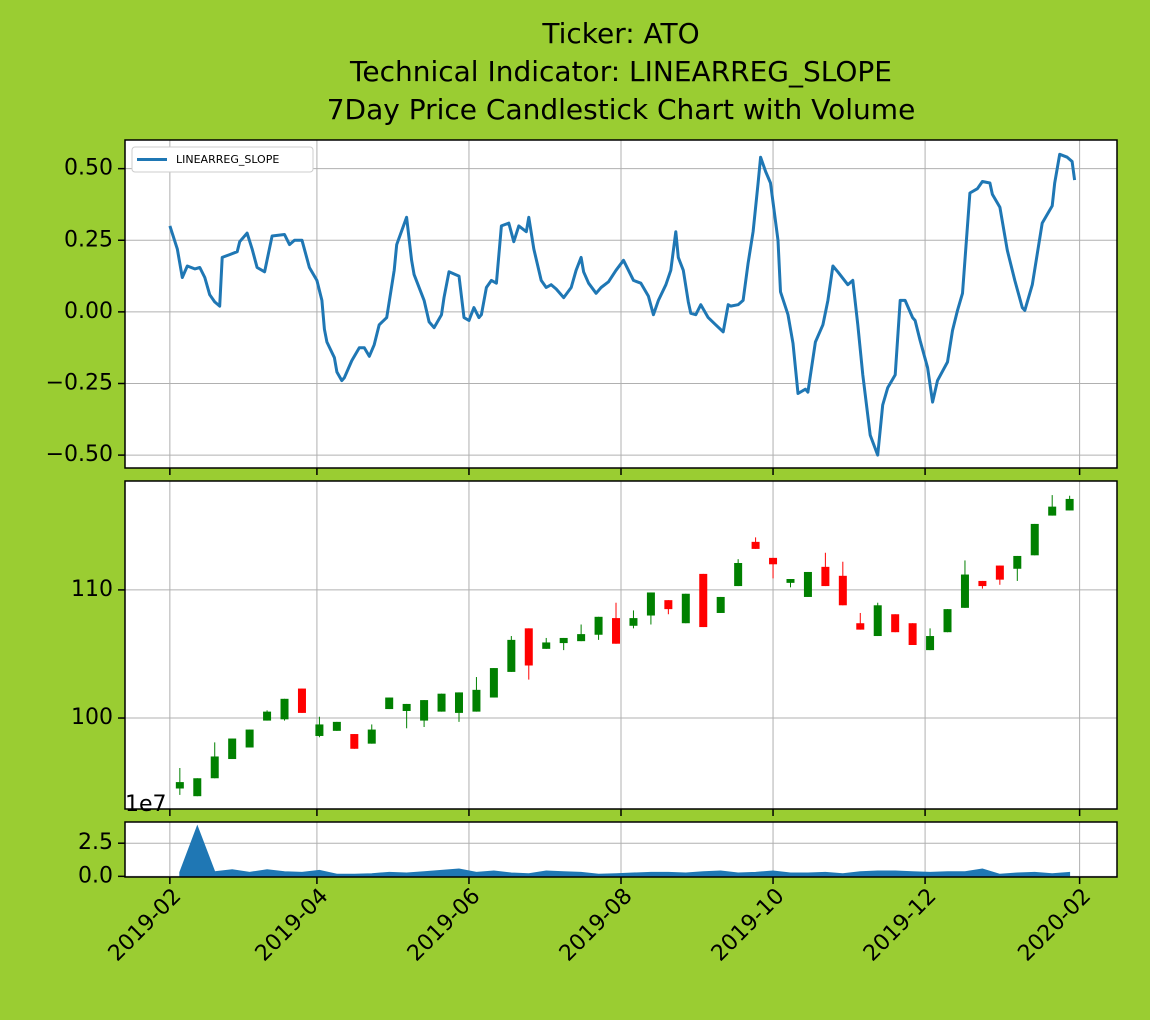 The height and width of the screenshot is (1020, 1150). What do you see at coordinates (625, 850) in the screenshot?
I see `volume-area` at bounding box center [625, 850].